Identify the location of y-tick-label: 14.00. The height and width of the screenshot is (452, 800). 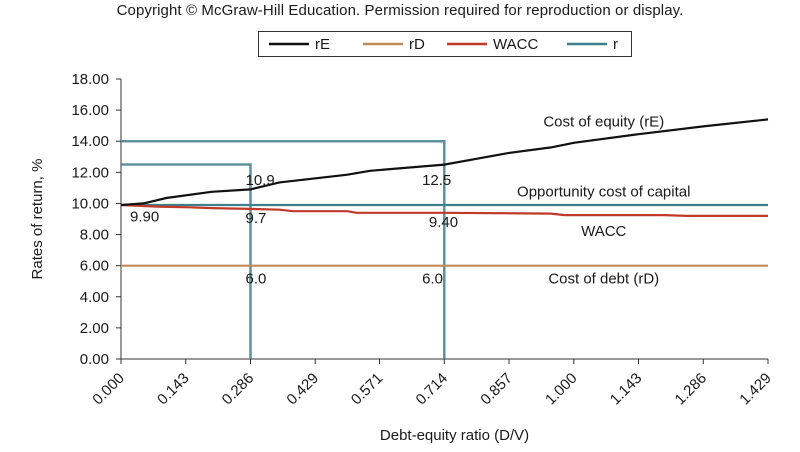
(90, 141).